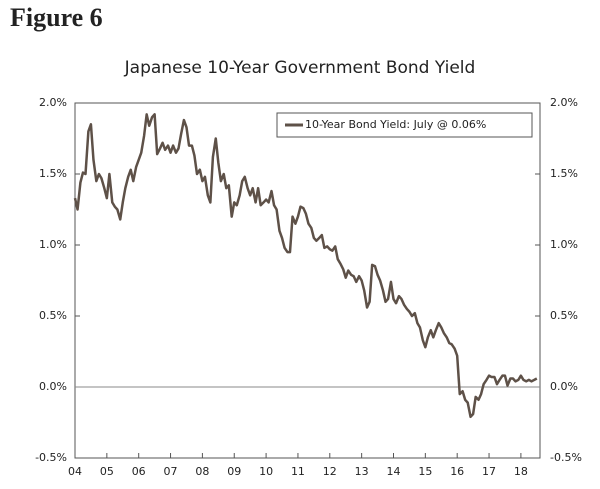 The width and height of the screenshot is (600, 489). I want to click on x-tick-label: 07, so click(171, 471).